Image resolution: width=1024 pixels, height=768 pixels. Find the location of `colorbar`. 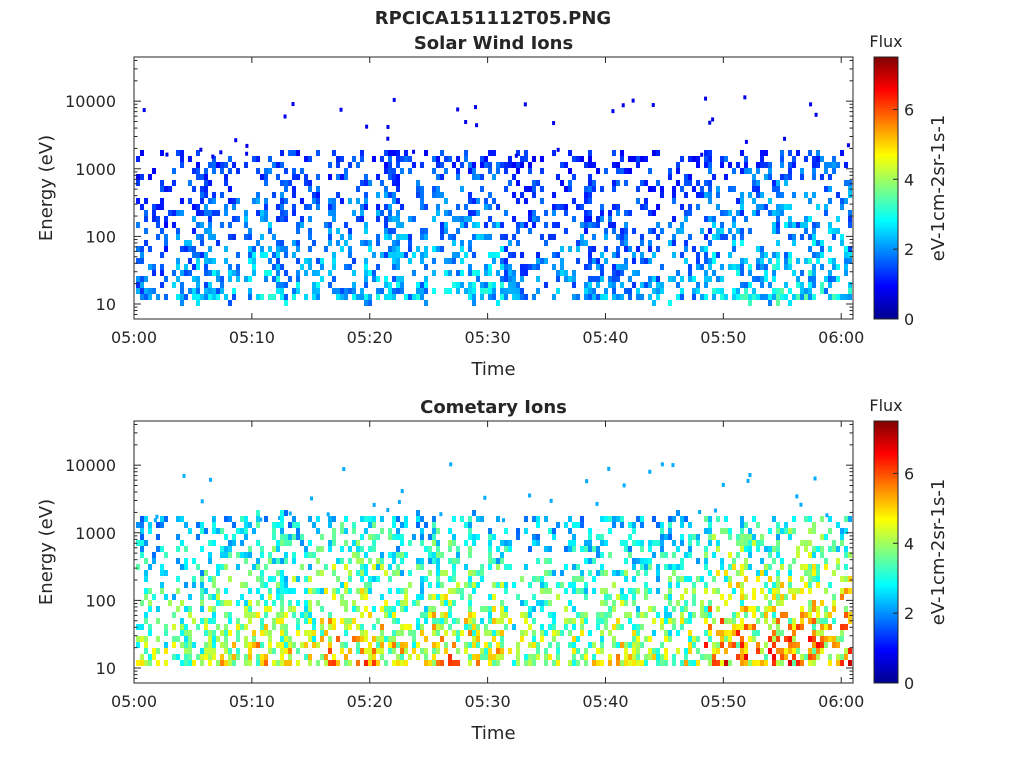

colorbar is located at coordinates (886, 188).